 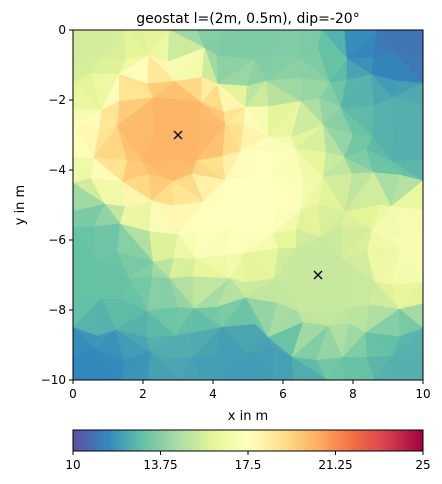 What do you see at coordinates (335, 465) in the screenshot?
I see `colorbar-tick-label: 21.25` at bounding box center [335, 465].